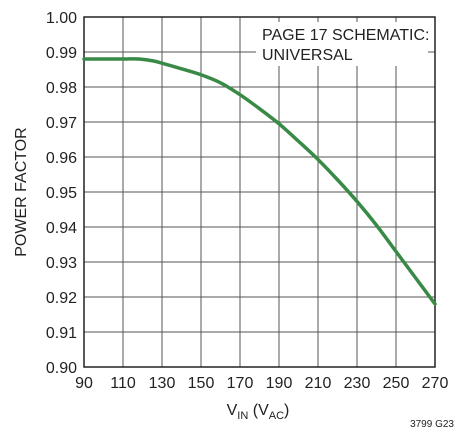 Image resolution: width=464 pixels, height=432 pixels. I want to click on x-tick-label: 230, so click(357, 383).